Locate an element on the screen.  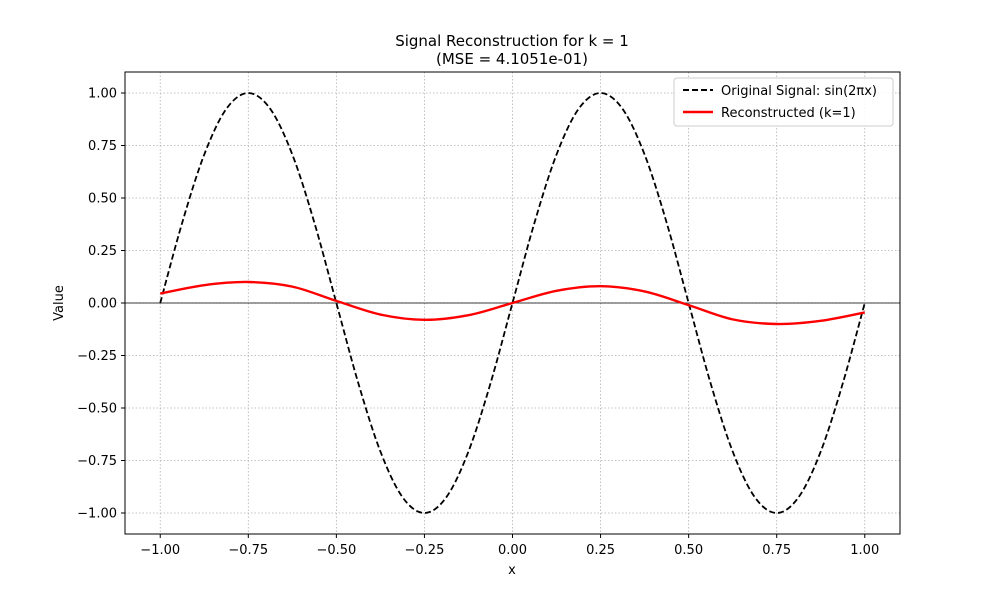
y-tick-label: 0.75 is located at coordinates (102, 146).